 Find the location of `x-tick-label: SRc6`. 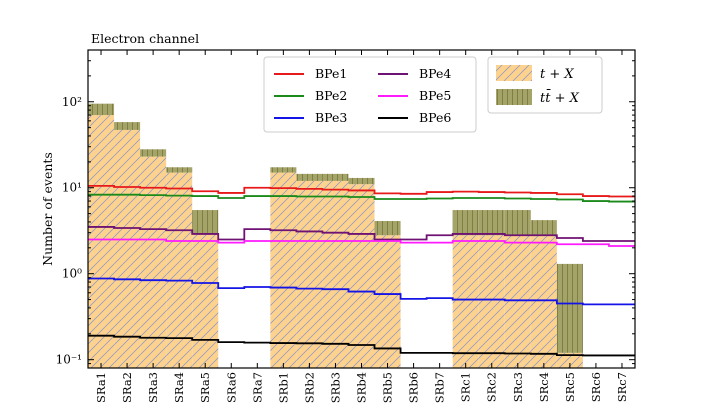

x-tick-label: SRc6 is located at coordinates (596, 387).